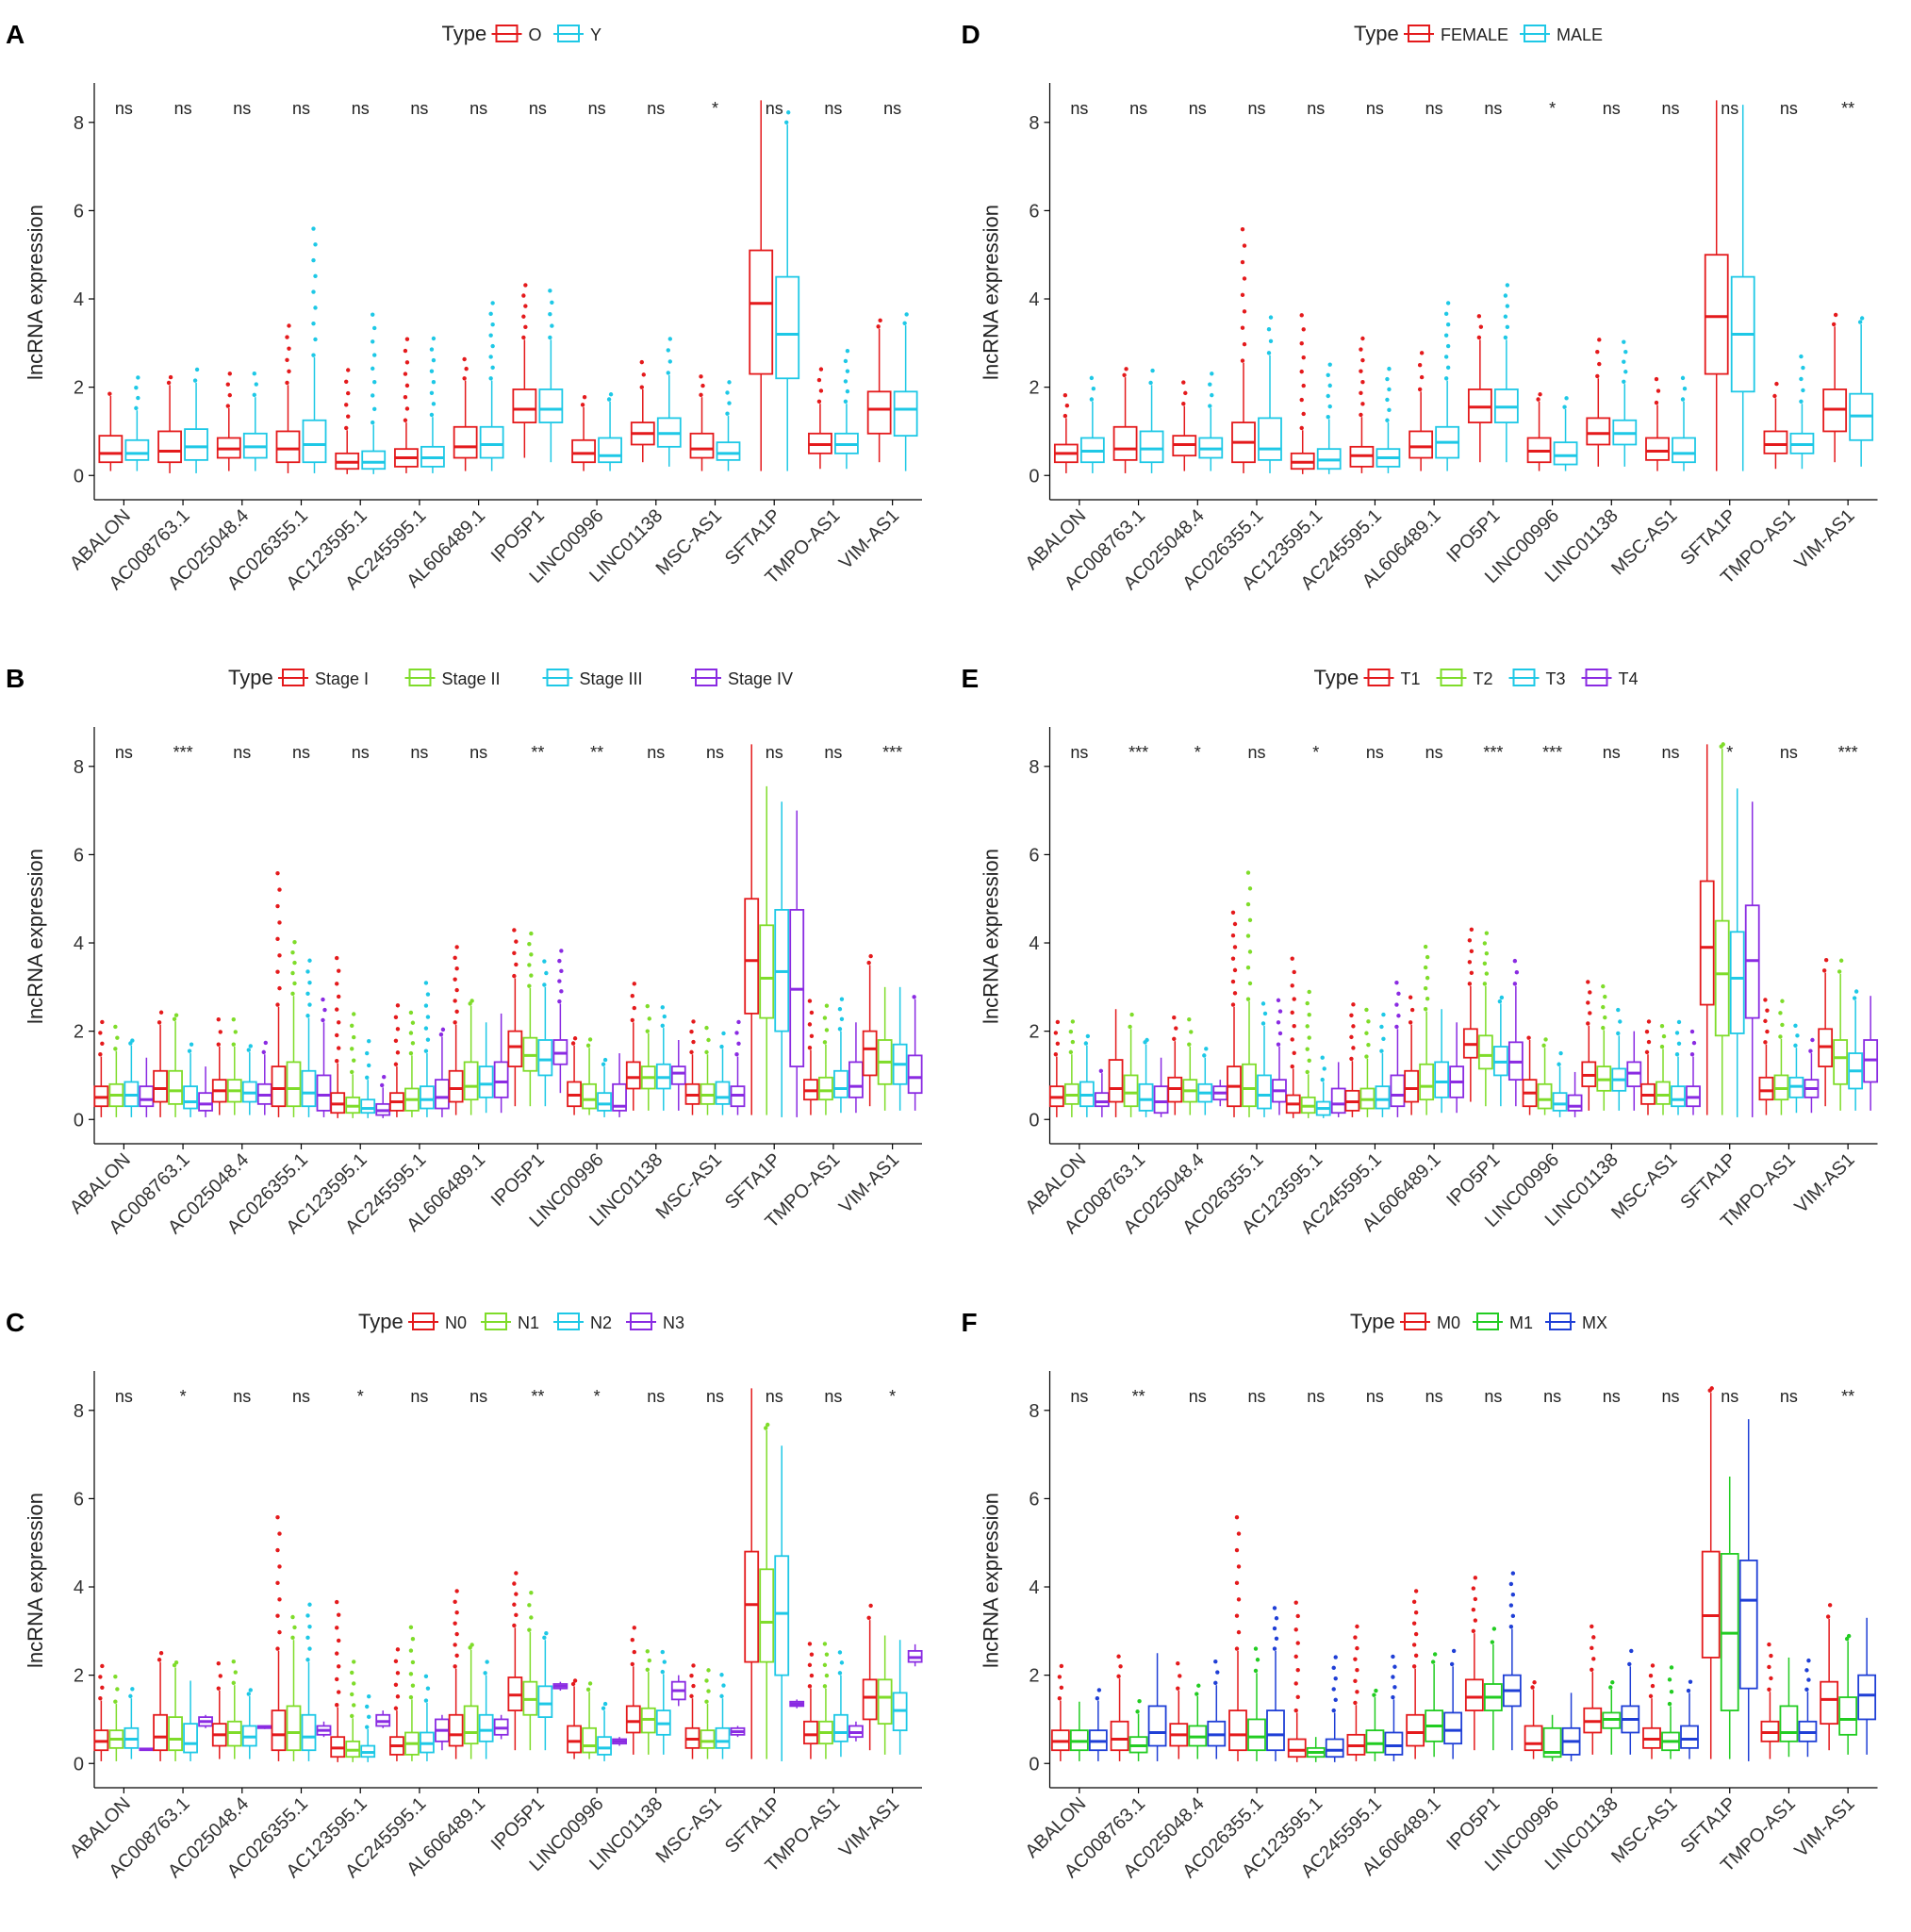  Describe the element at coordinates (294, 1687) in the screenshot. I see `box-ac026355.1-n1` at that location.